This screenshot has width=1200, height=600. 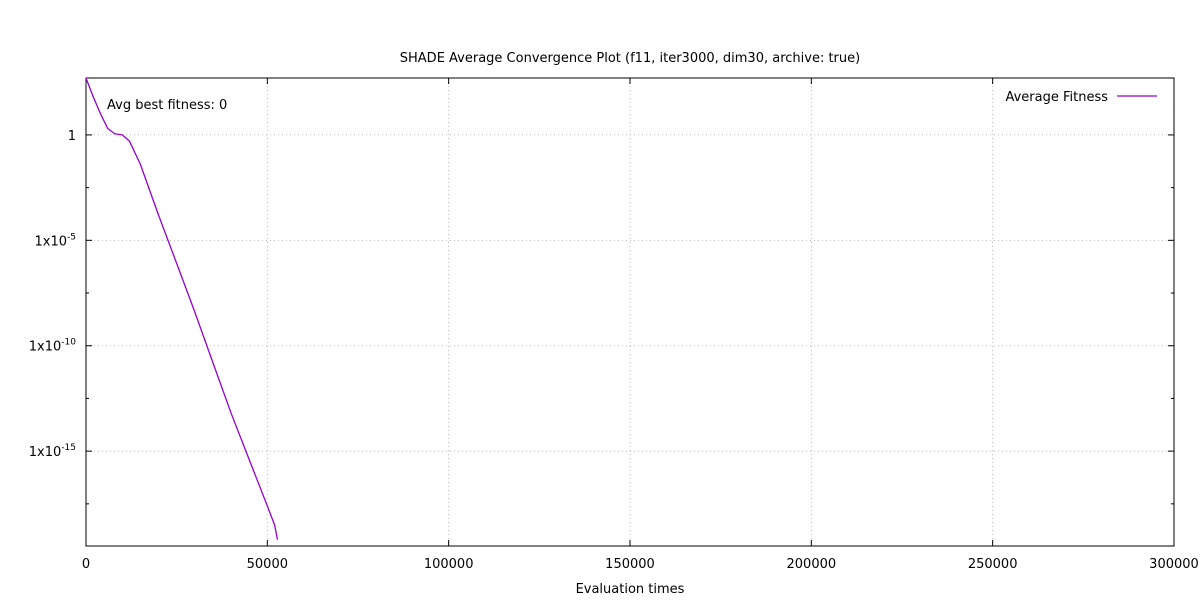 What do you see at coordinates (72, 136) in the screenshot?
I see `y-tick-label: 1` at bounding box center [72, 136].